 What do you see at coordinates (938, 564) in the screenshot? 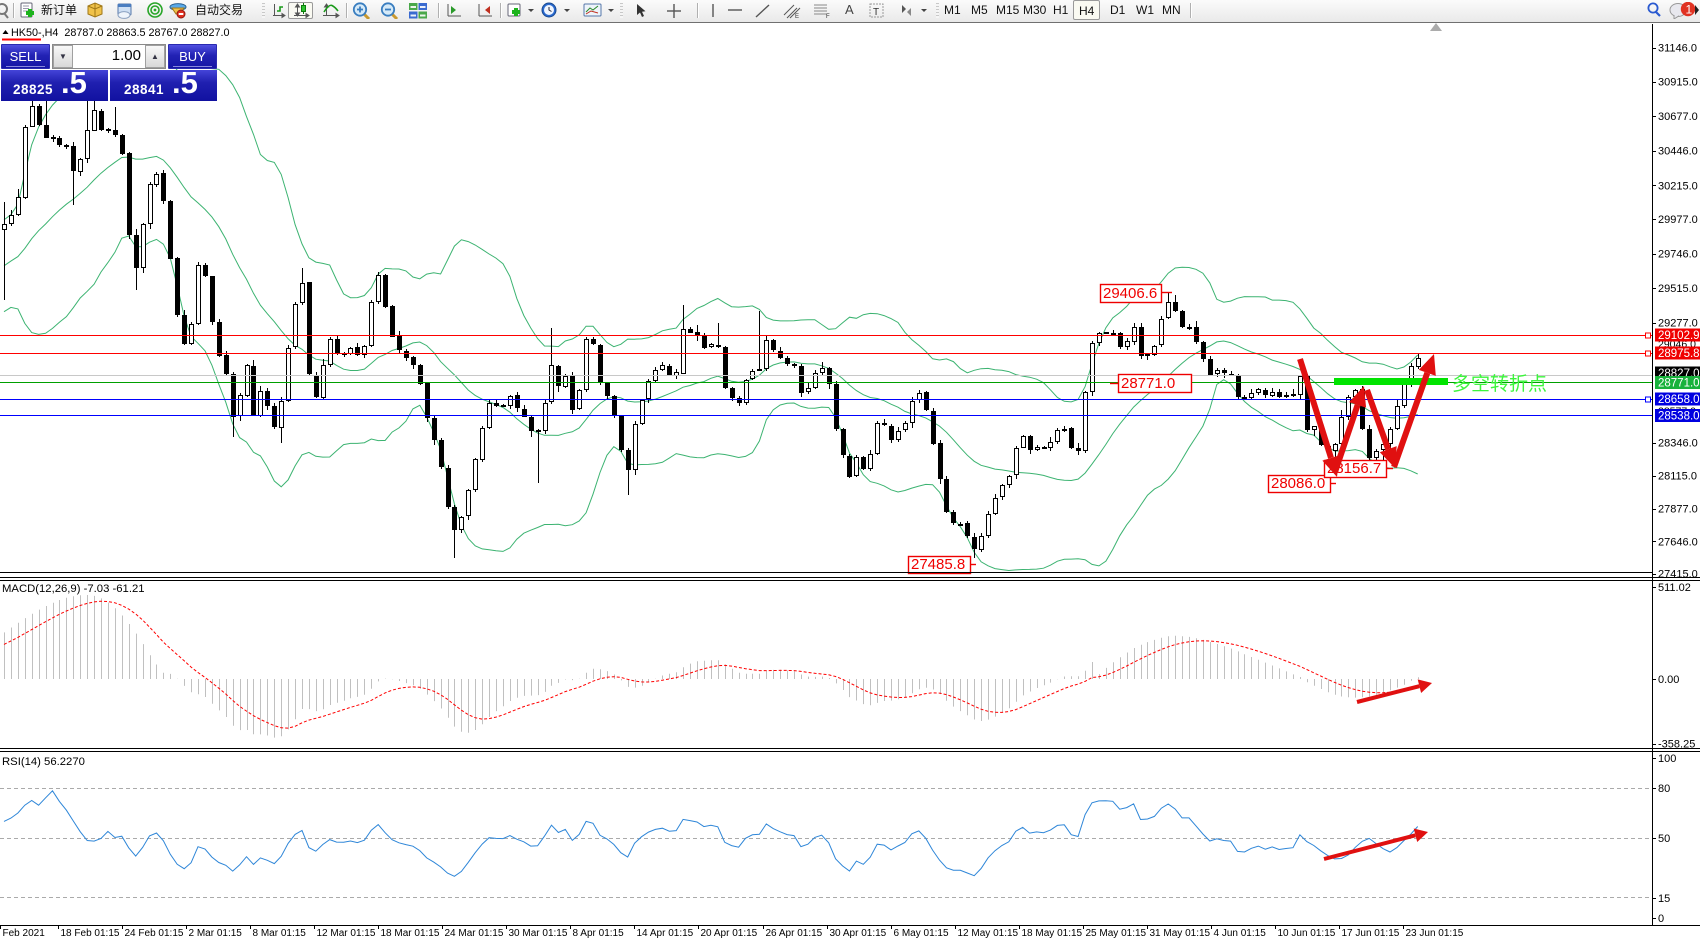
I see `svg-text: 27485.8` at bounding box center [938, 564].